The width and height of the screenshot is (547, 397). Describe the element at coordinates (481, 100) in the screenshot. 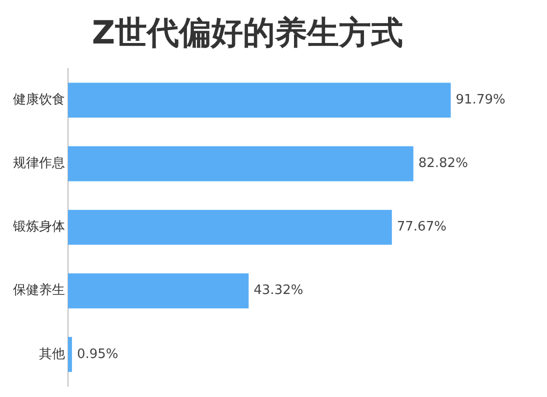

I see `data-label: 91.79%` at that location.